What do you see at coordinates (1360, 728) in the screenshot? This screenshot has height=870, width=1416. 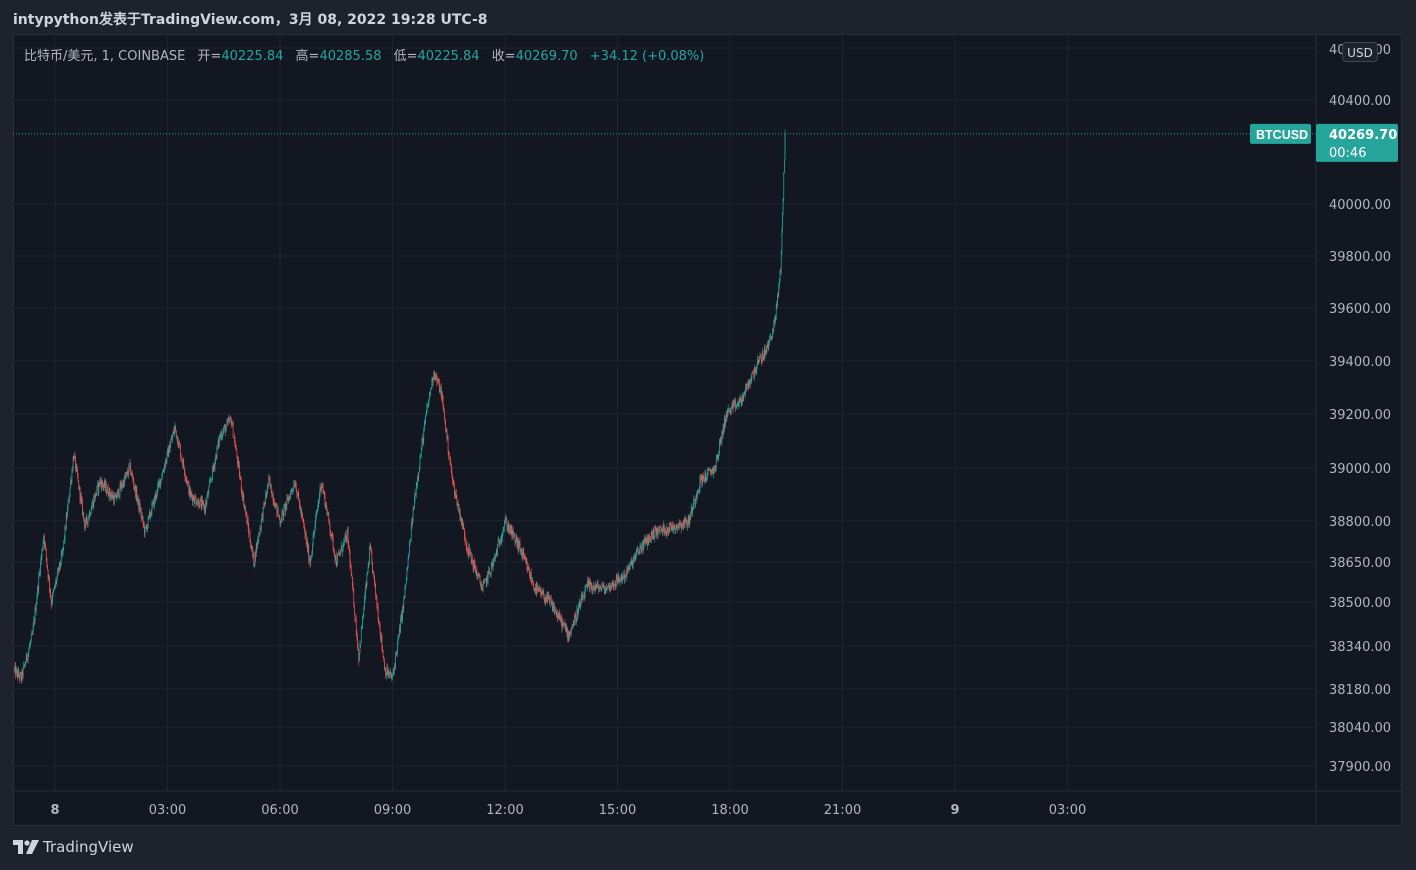 I see `price-axis-label: 38040.00` at bounding box center [1360, 728].